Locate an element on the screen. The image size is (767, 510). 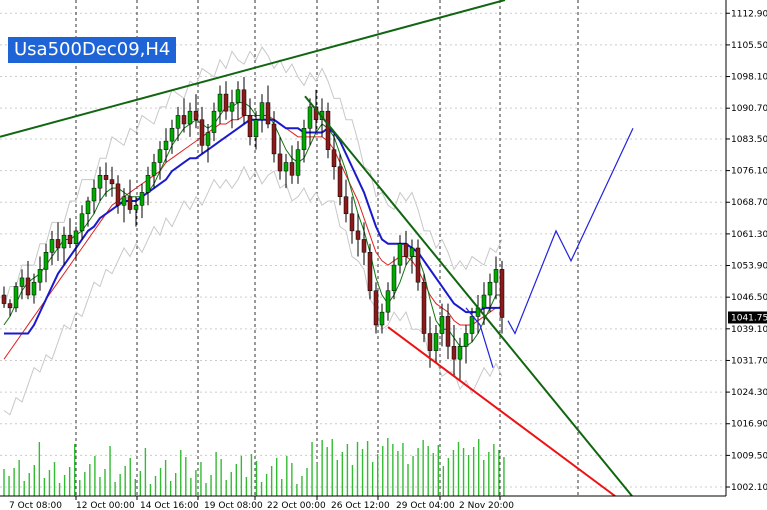
x-tick-label: 22 Oct 00:00 is located at coordinates (296, 505).